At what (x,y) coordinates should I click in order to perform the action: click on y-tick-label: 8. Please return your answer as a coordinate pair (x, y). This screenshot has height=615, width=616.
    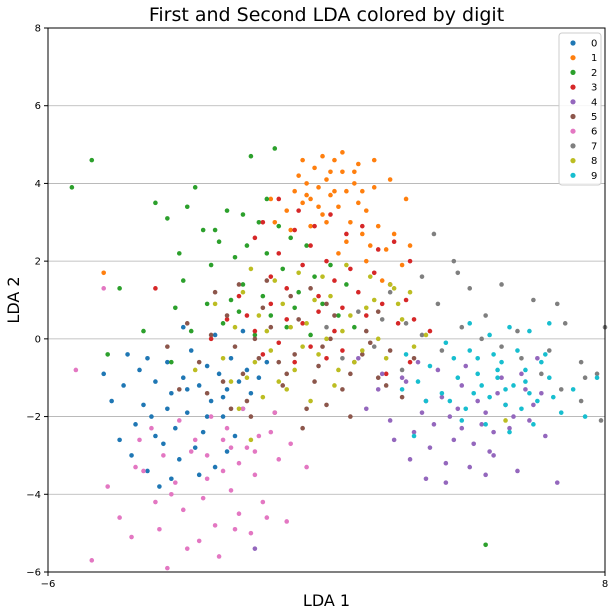
    Looking at the image, I should click on (38, 29).